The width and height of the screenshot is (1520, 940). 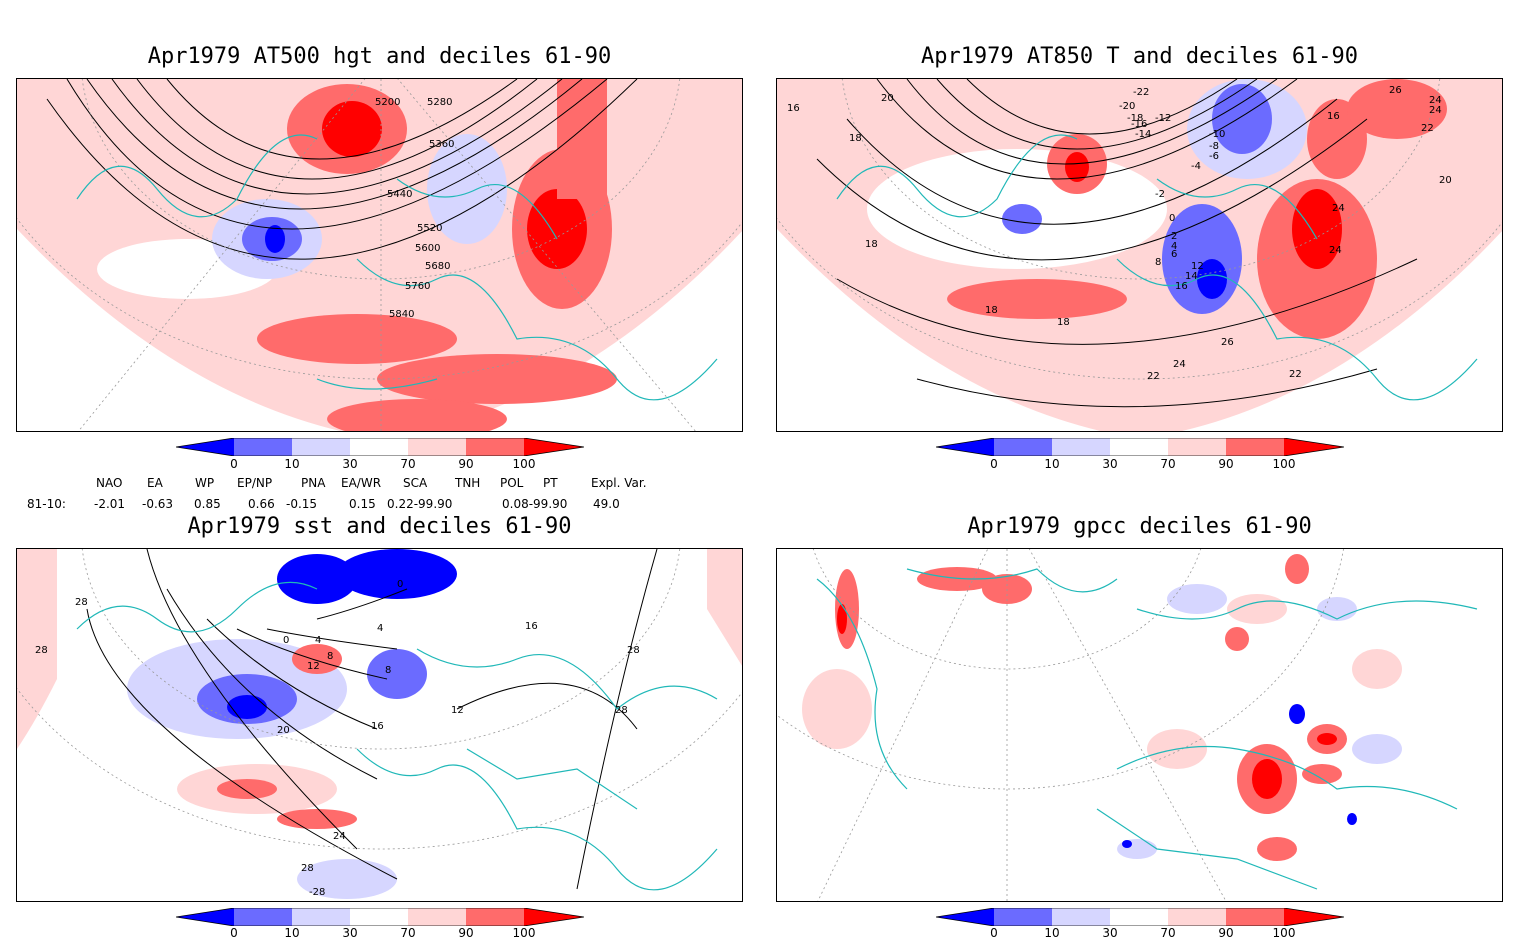 I want to click on panel-title-gpcc: Apr1979 gpcc deciles 61-90, so click(x=1139, y=526).